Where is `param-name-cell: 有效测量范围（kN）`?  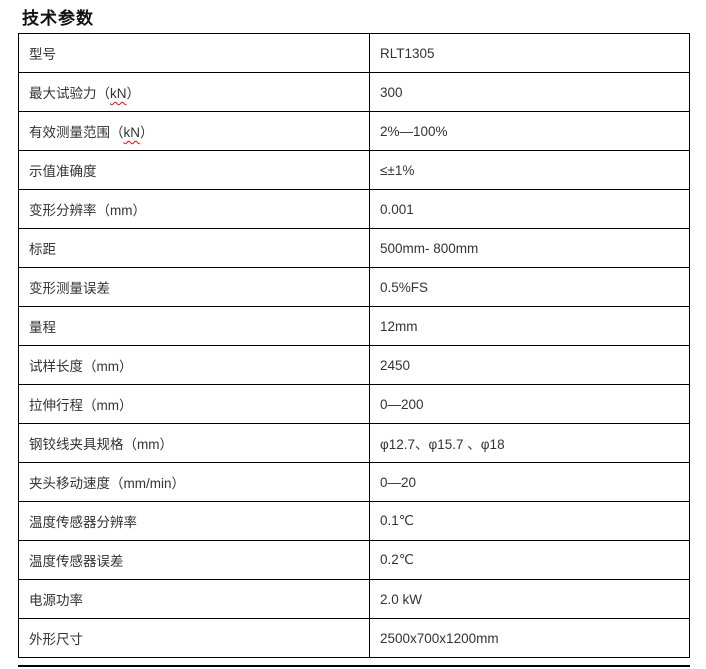 param-name-cell: 有效测量范围（kN） is located at coordinates (194, 131).